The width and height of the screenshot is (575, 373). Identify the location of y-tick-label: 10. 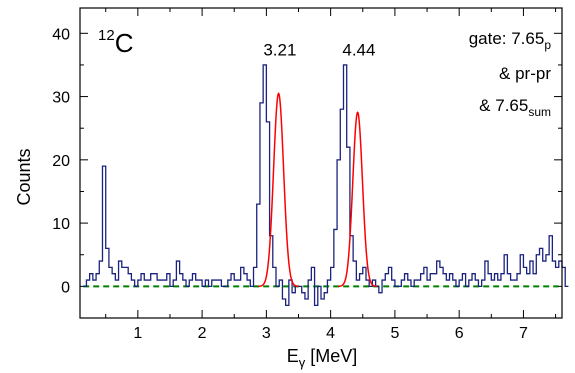
(61, 224).